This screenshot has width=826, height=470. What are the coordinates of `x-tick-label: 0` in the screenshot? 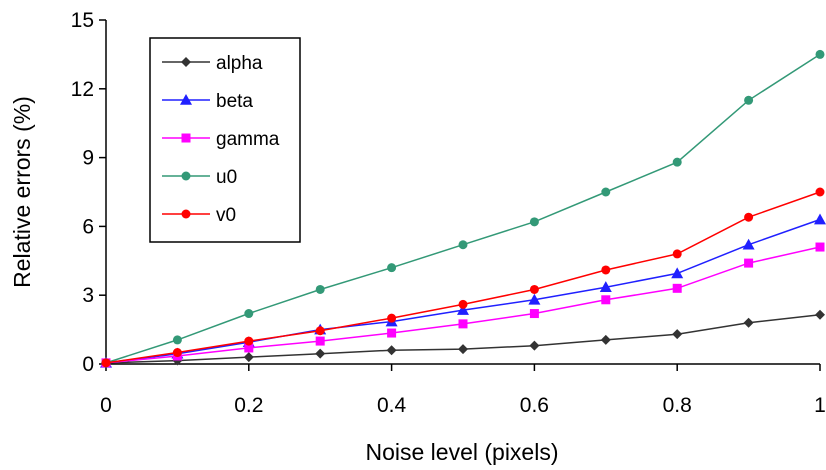 It's located at (106, 405).